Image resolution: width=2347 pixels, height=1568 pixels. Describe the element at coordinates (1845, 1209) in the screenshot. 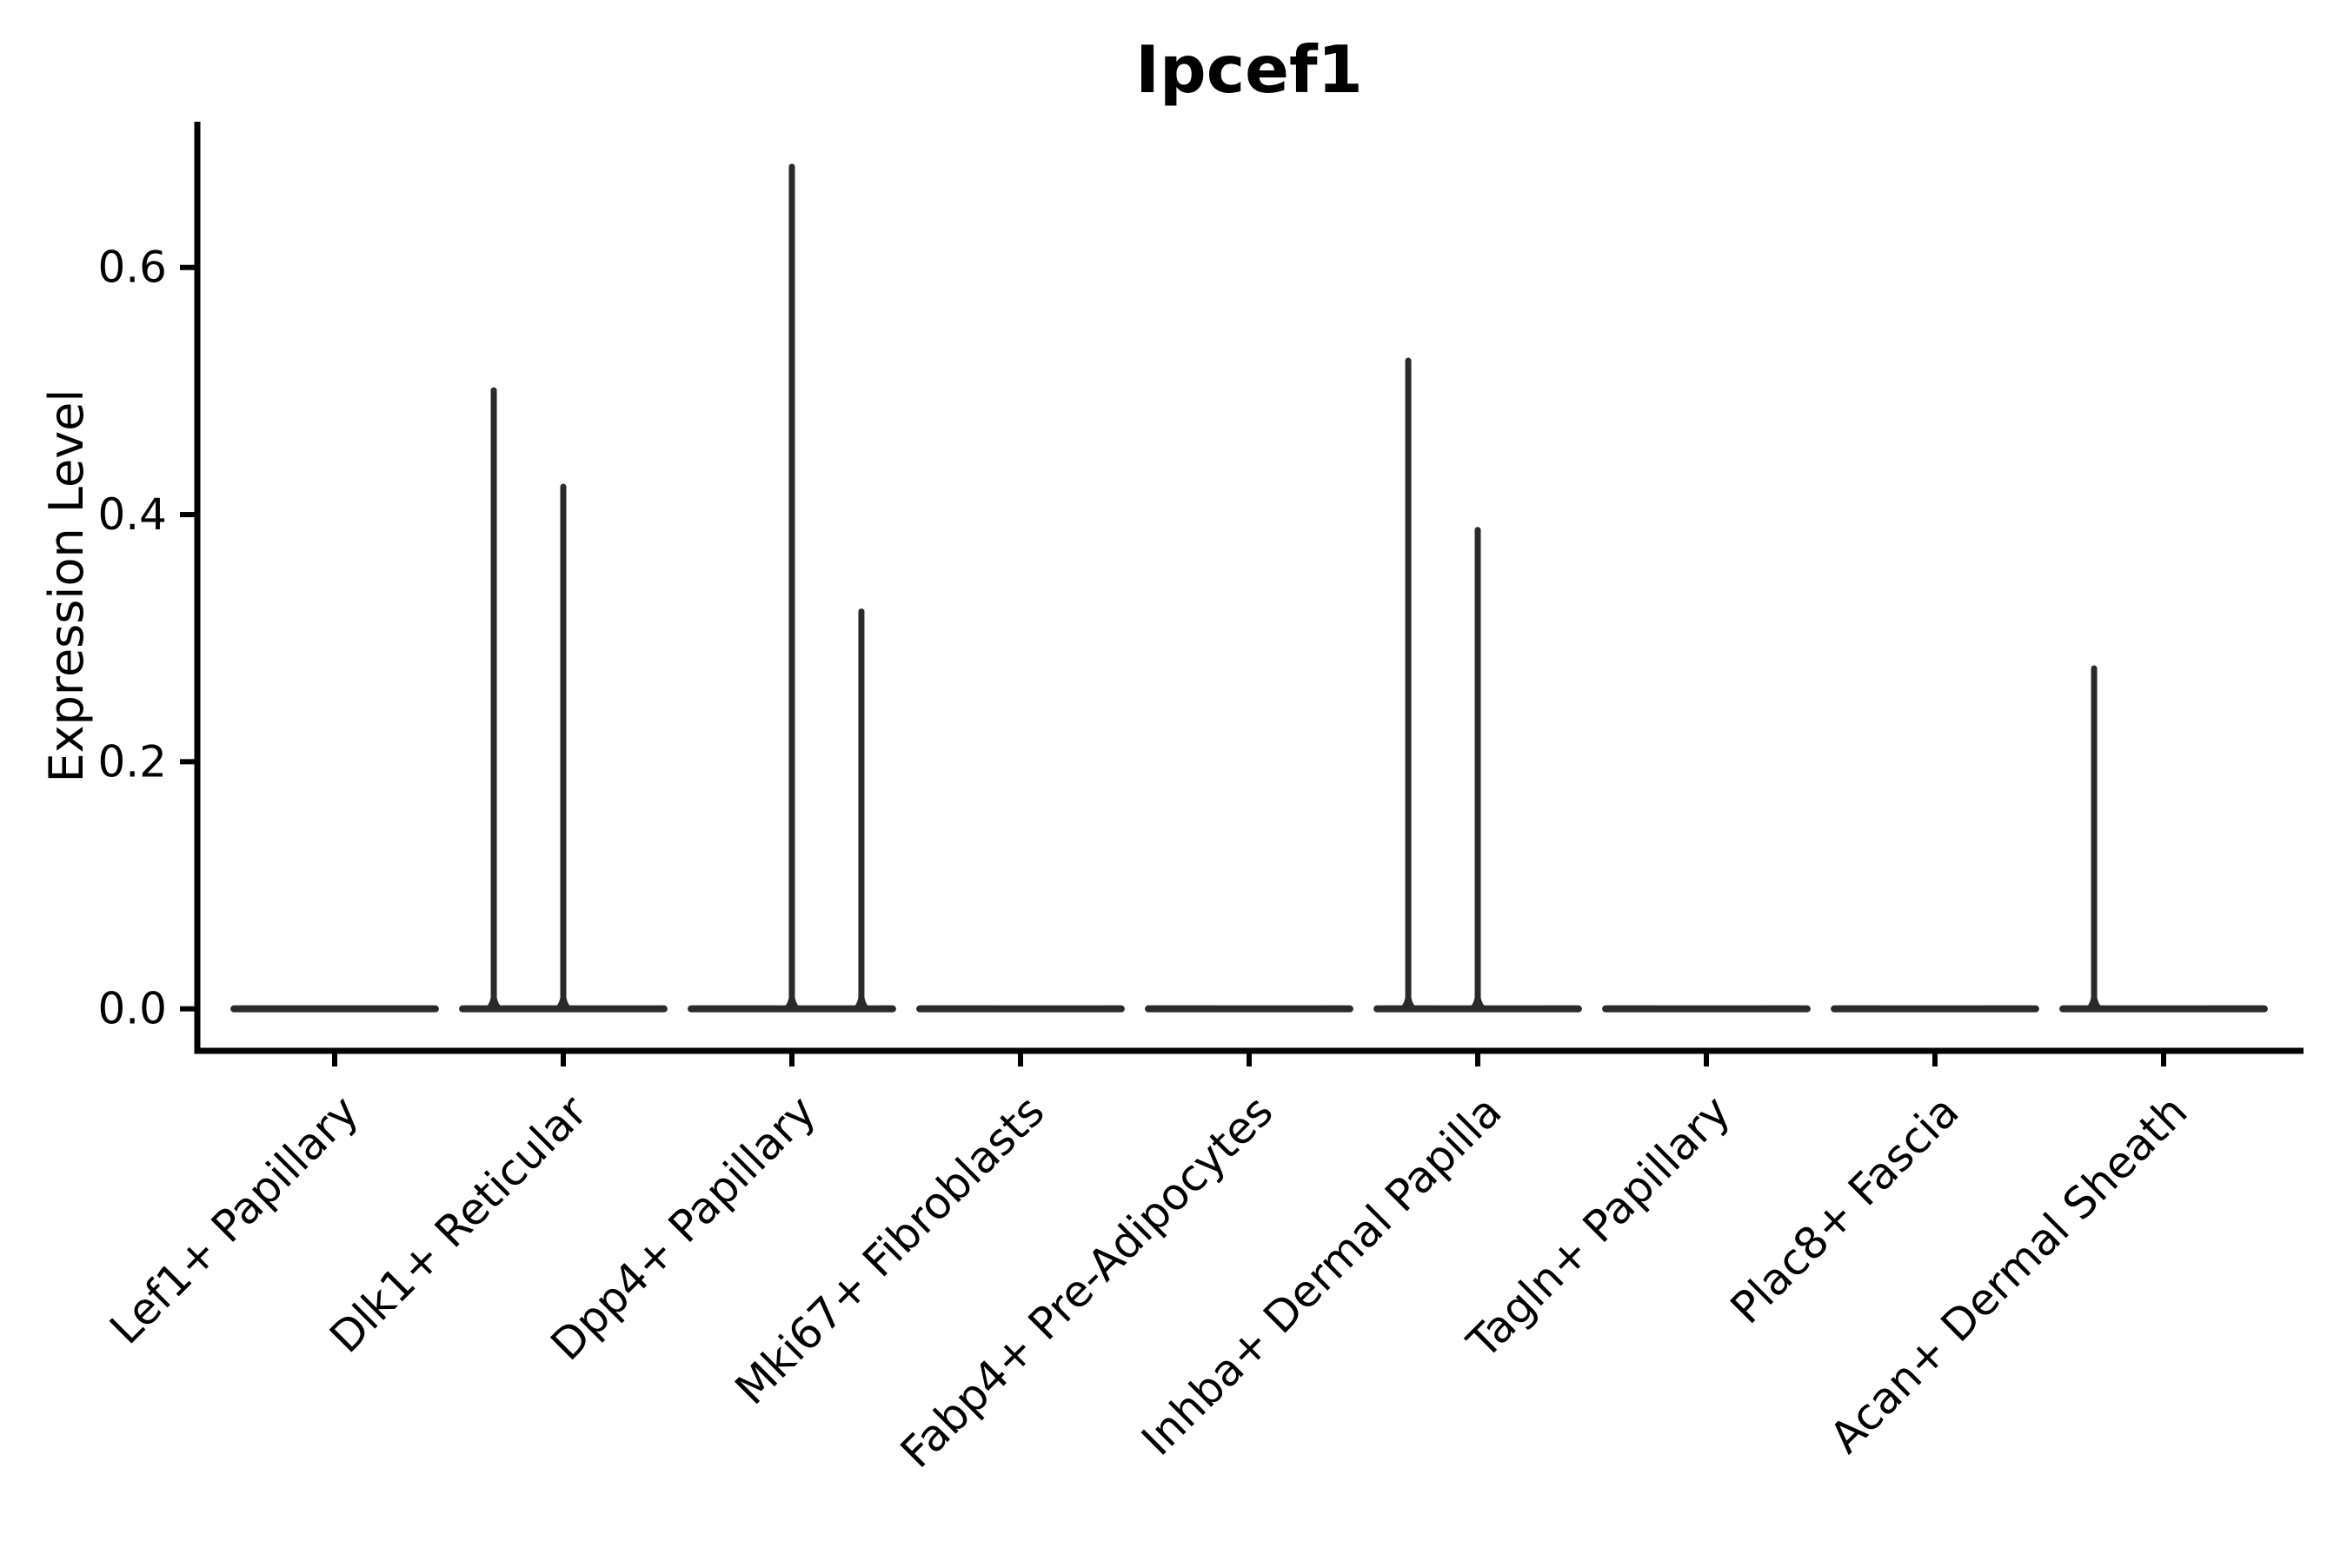

I see `x-tick-label: Plac8+ Fascia` at that location.